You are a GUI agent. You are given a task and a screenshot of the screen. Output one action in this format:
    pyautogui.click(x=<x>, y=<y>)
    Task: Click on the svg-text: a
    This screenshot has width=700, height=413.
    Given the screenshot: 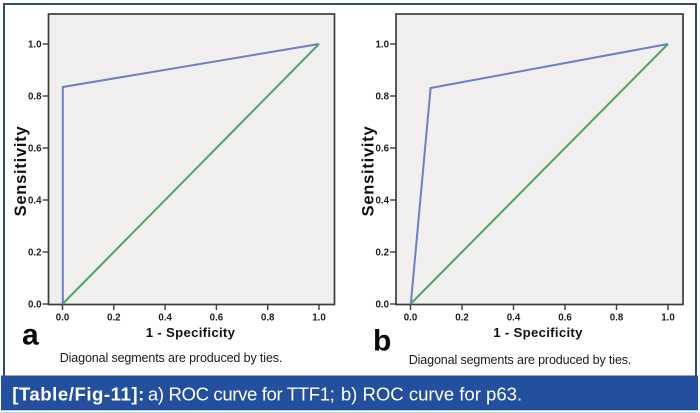 What is the action you would take?
    pyautogui.click(x=30, y=335)
    